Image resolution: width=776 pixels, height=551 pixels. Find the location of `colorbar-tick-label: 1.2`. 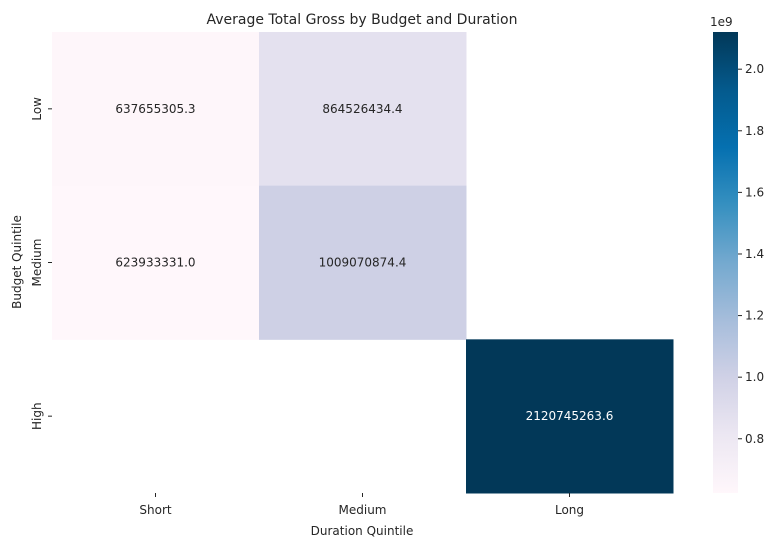

colorbar-tick-label: 1.2 is located at coordinates (754, 316).